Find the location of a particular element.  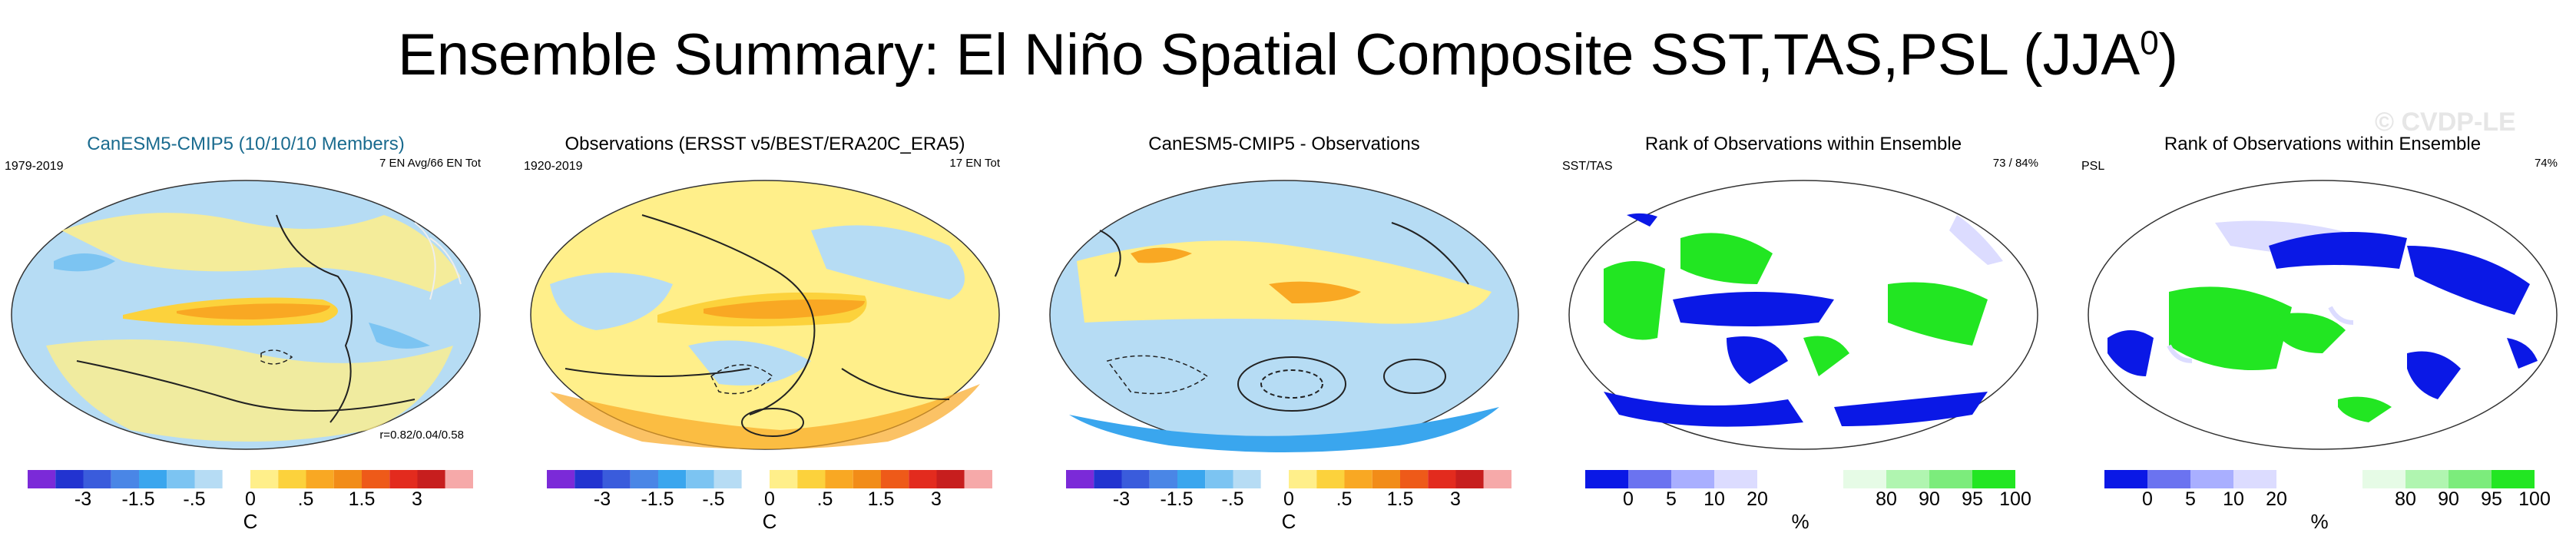

period-label: 1979-2019 is located at coordinates (34, 166).